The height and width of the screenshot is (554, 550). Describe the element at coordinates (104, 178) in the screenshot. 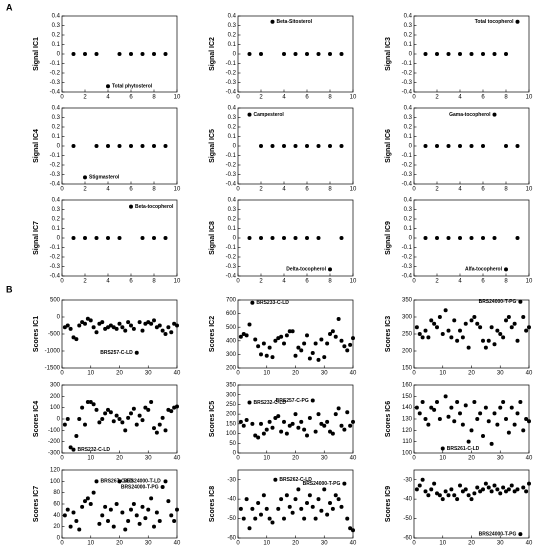

I see `point-label: Stigmasterol` at that location.